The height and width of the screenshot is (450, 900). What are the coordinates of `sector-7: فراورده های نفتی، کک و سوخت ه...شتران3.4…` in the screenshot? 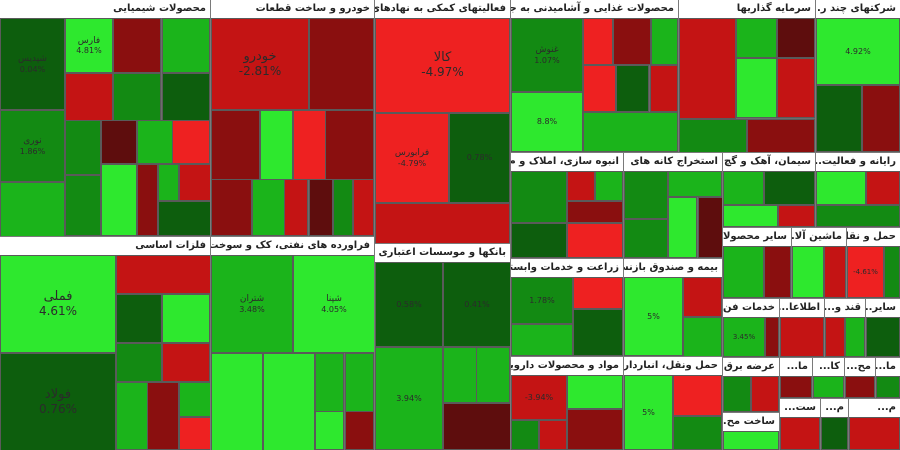 It's located at (292, 343).